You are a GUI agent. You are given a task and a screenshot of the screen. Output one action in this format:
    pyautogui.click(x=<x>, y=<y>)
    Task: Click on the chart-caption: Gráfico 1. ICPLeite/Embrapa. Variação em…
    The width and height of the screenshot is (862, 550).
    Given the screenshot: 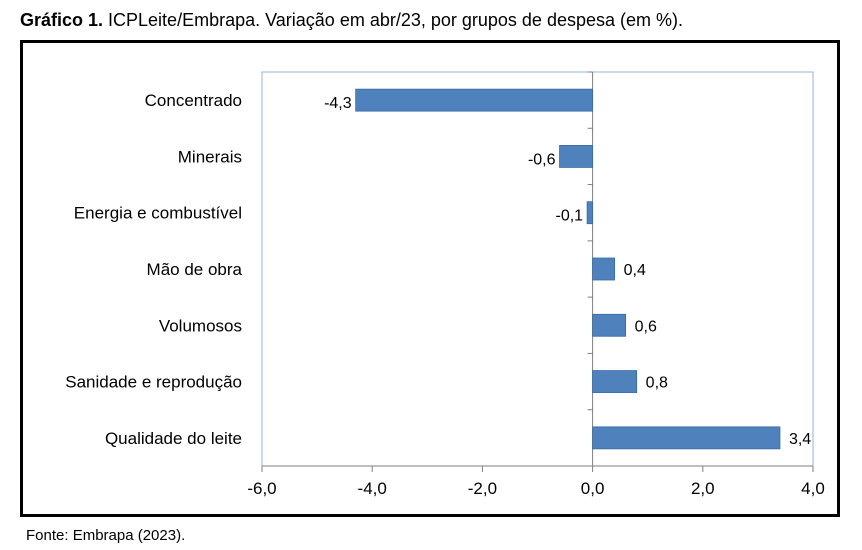 What is the action you would take?
    pyautogui.click(x=351, y=20)
    